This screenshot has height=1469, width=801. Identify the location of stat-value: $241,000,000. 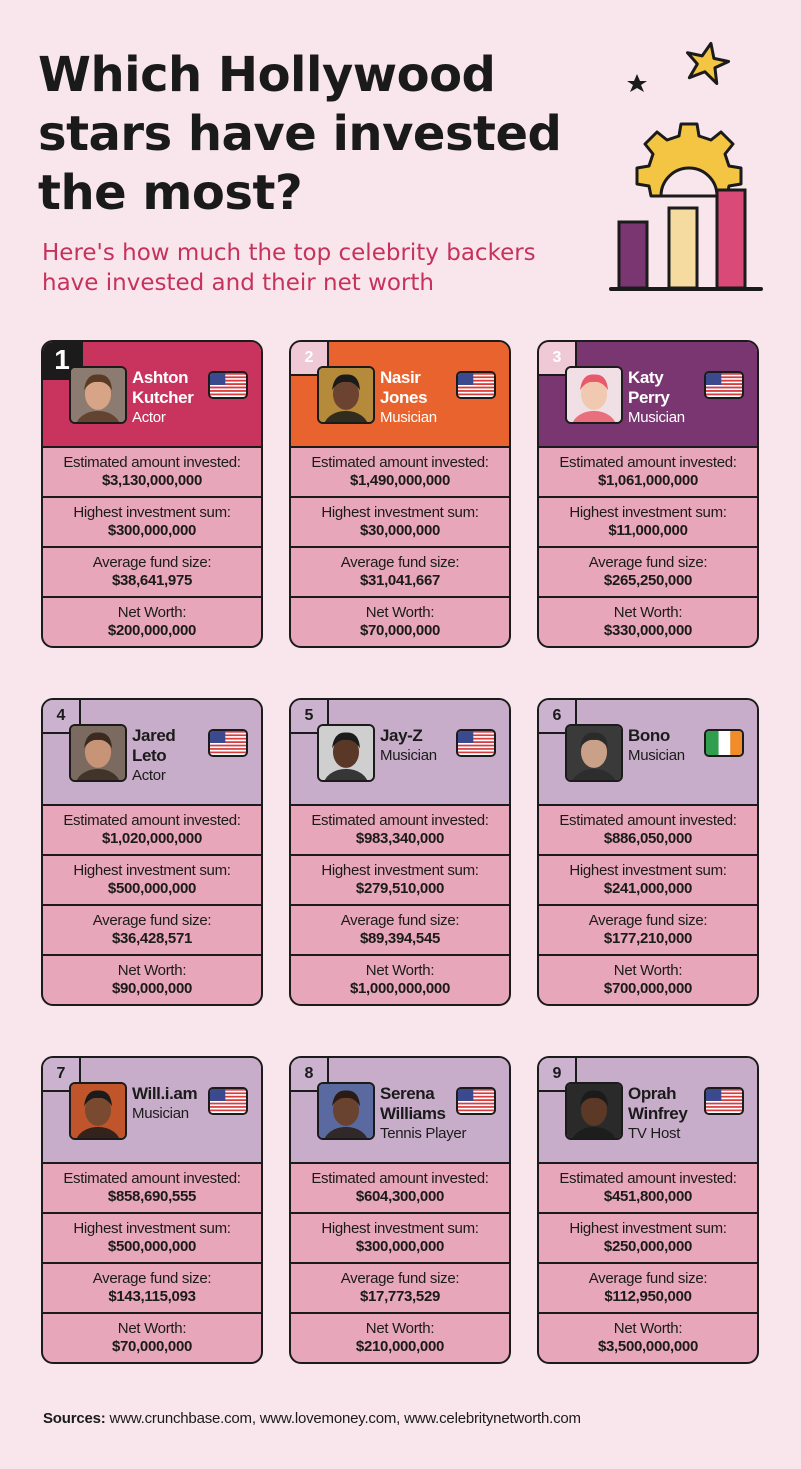
(648, 888).